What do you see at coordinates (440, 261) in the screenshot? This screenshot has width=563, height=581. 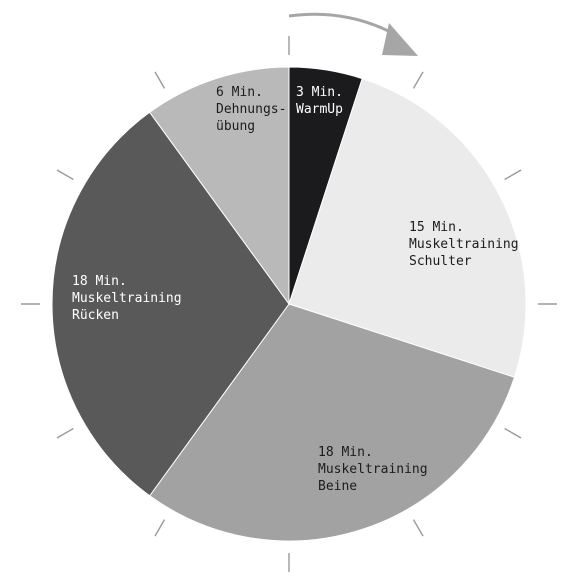 I see `slice-label-line: Schulter` at bounding box center [440, 261].